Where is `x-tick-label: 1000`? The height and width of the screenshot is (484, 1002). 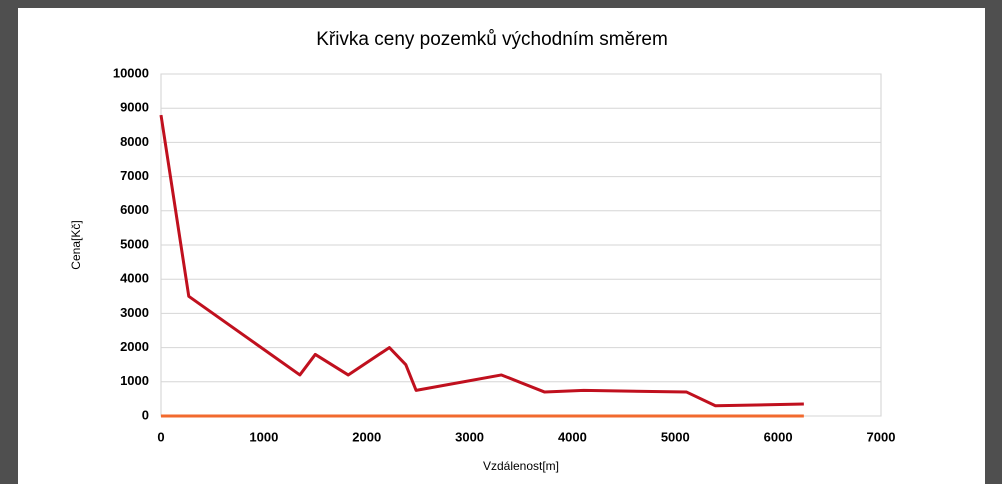
x-tick-label: 1000 is located at coordinates (263, 436).